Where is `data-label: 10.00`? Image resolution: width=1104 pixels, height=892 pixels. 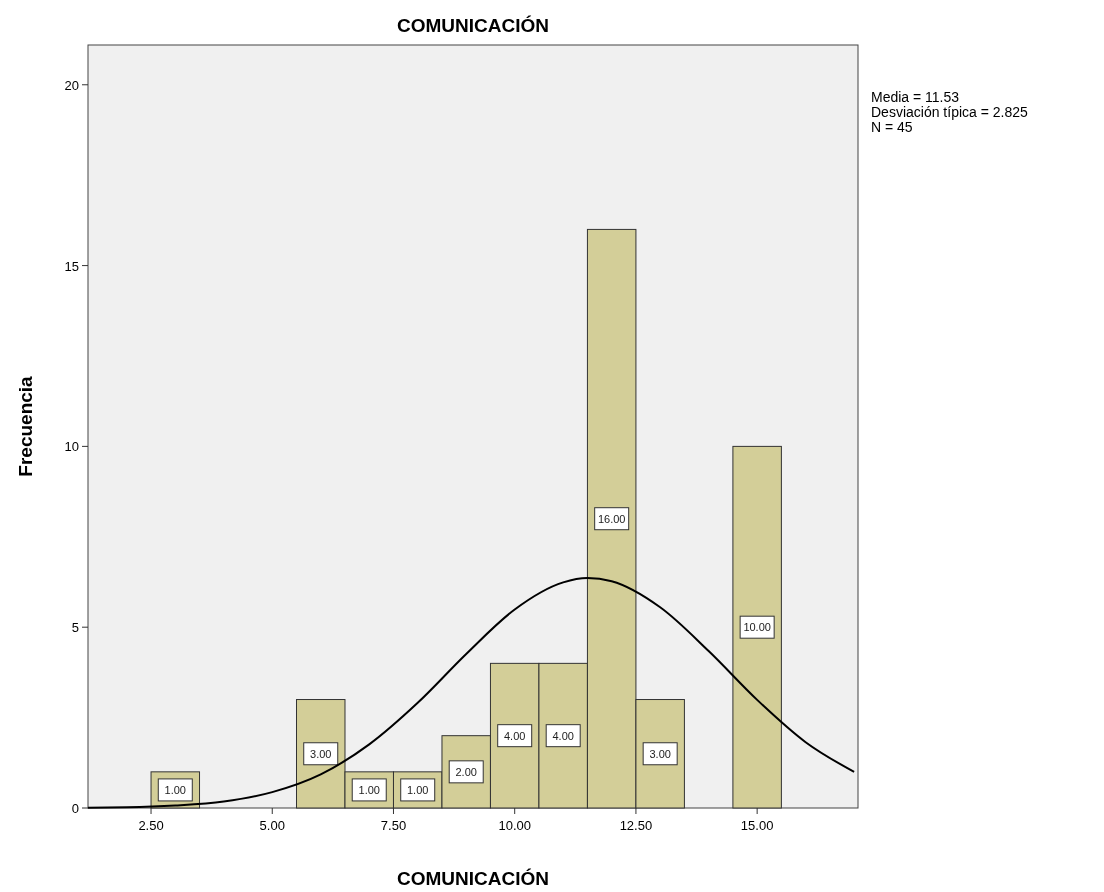 data-label: 10.00 is located at coordinates (757, 627).